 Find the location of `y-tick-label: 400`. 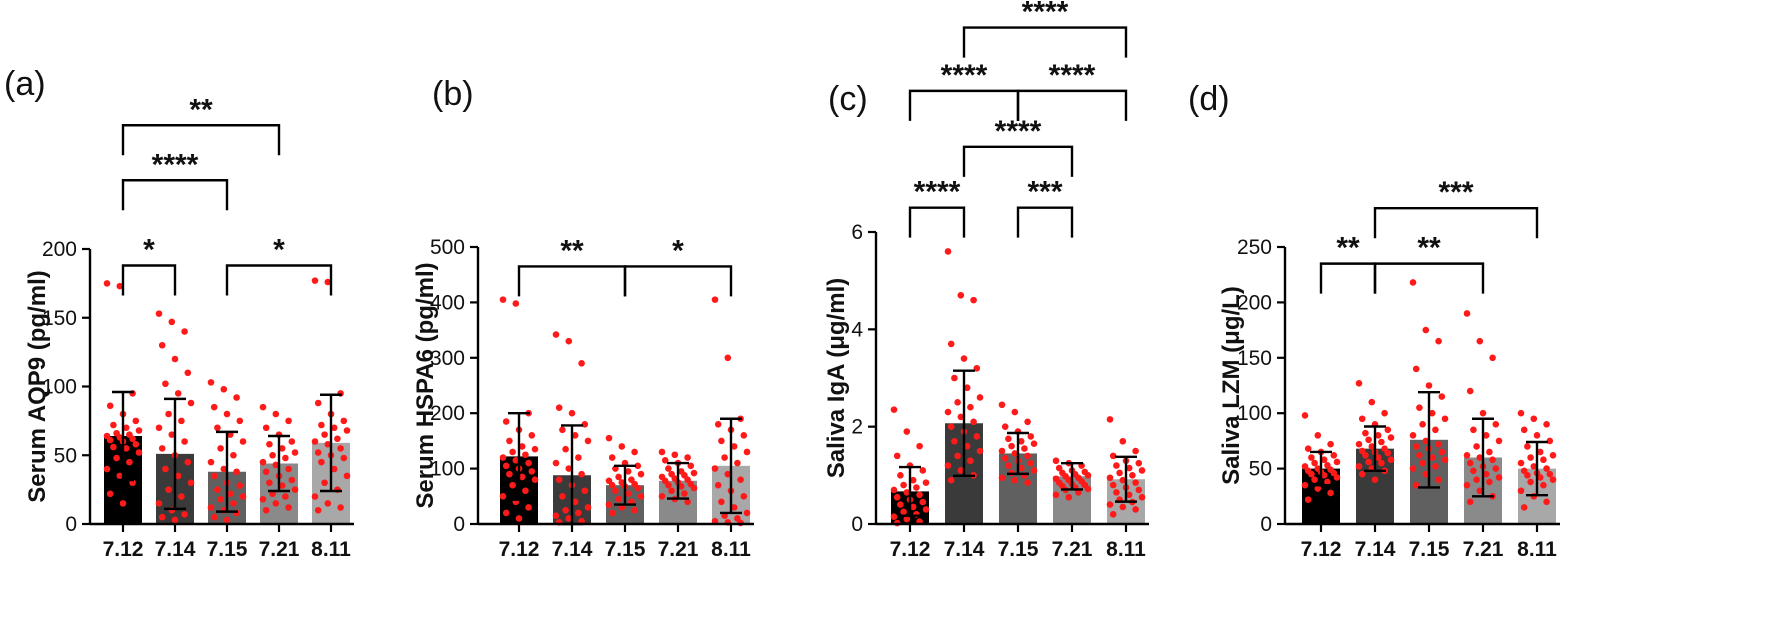

y-tick-label: 400 is located at coordinates (447, 302).